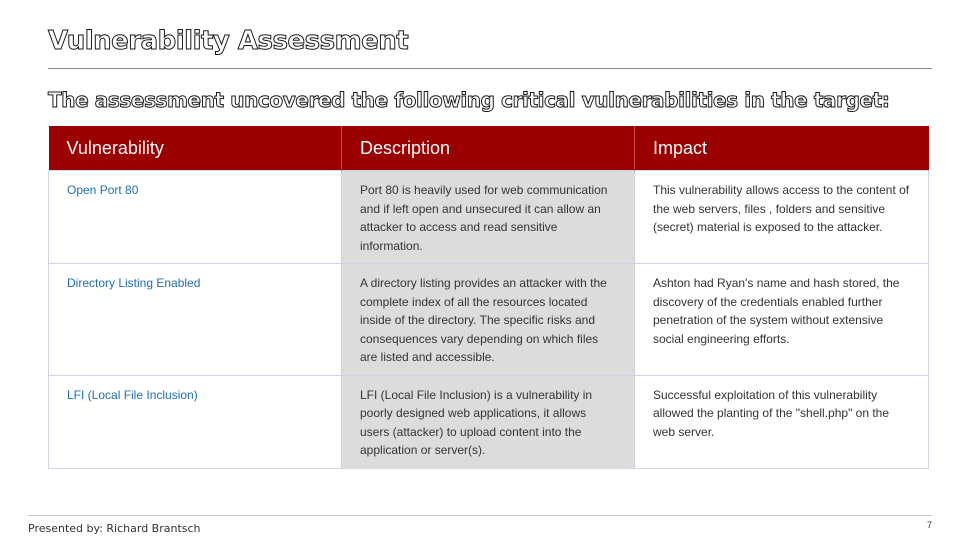 This screenshot has height=540, width=960. I want to click on header-impact: Impact, so click(781, 148).